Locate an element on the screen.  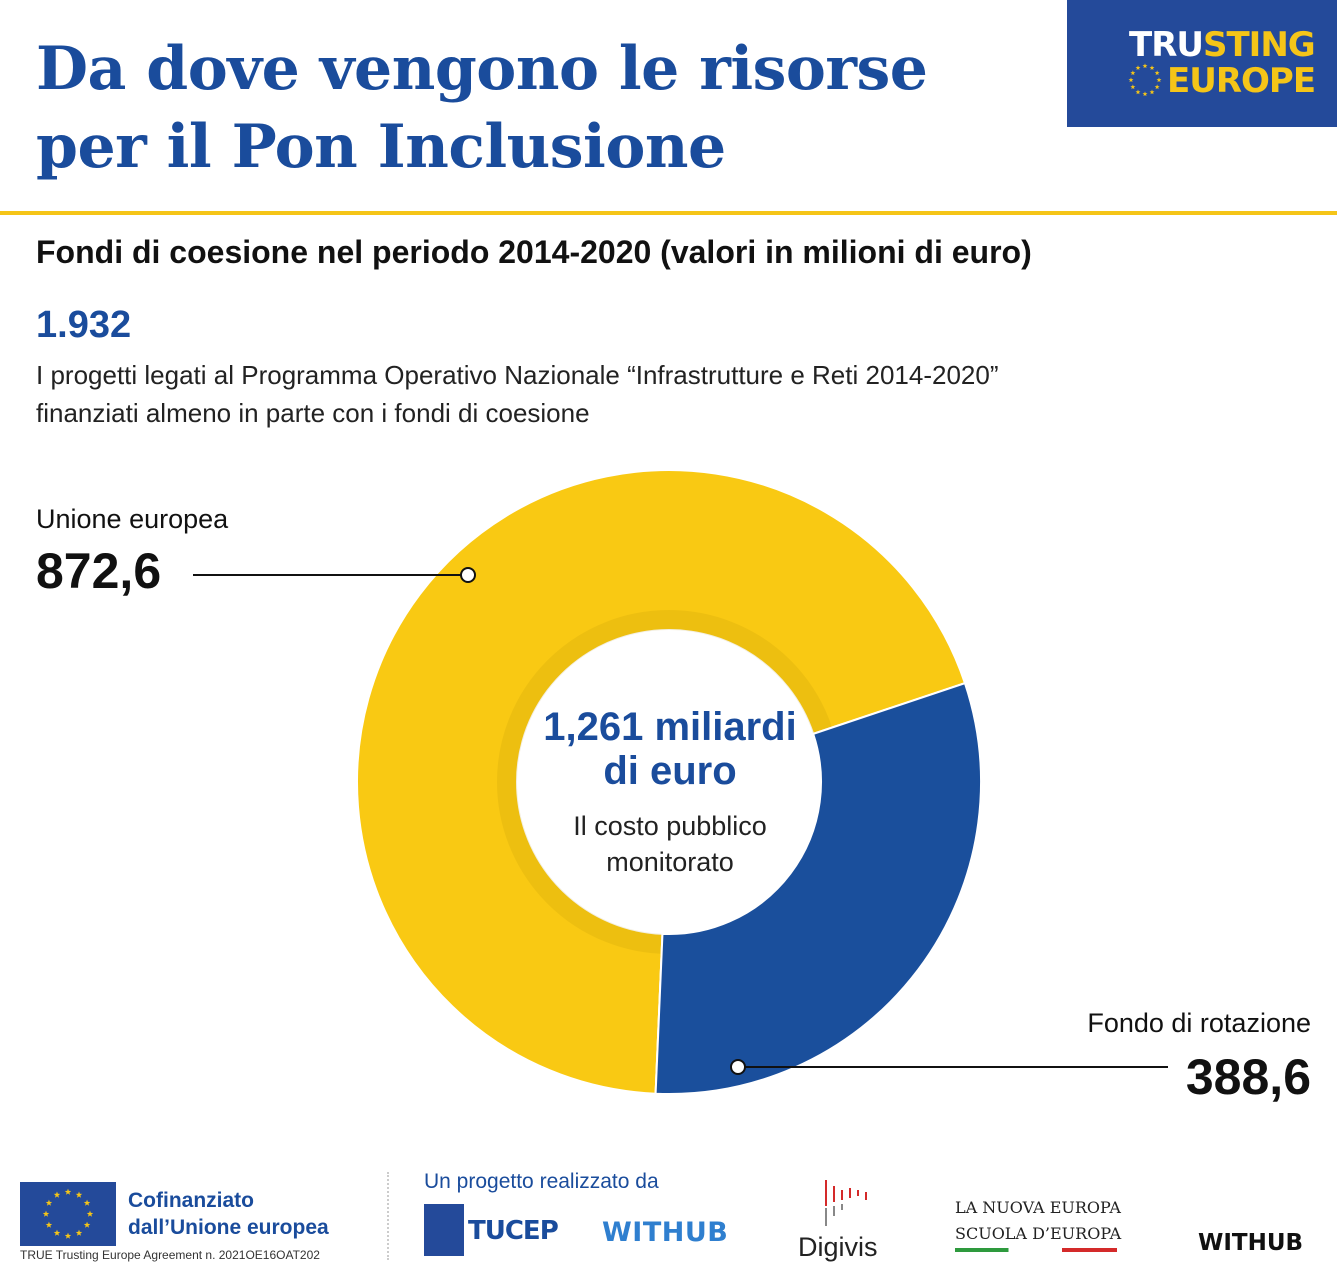
tucep-wordmark: TUCEP is located at coordinates (513, 1231).